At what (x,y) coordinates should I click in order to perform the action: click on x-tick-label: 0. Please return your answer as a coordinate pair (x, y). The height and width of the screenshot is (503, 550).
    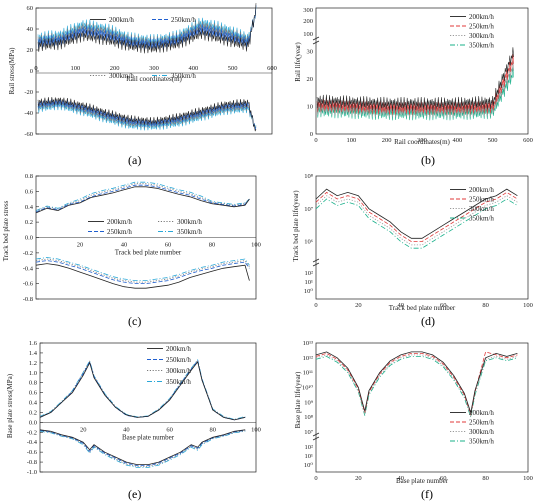
    Looking at the image, I should click on (315, 478).